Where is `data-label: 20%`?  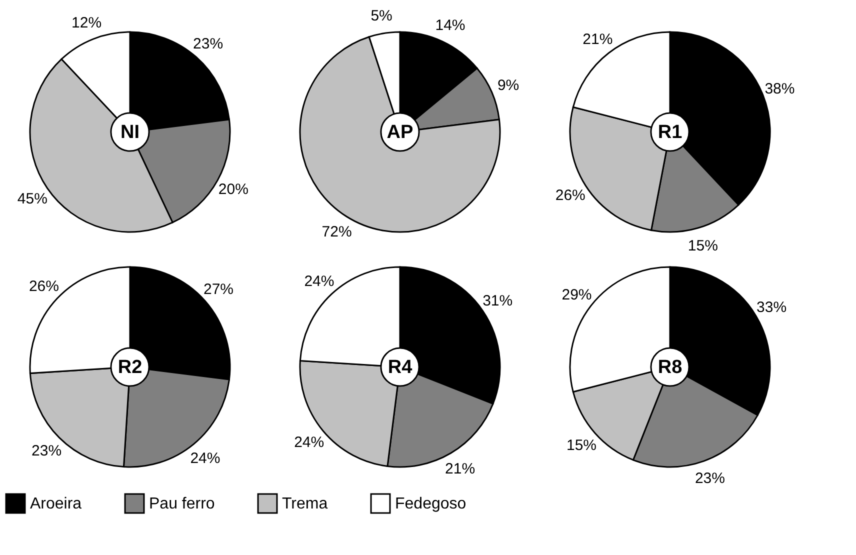
data-label: 20% is located at coordinates (233, 189).